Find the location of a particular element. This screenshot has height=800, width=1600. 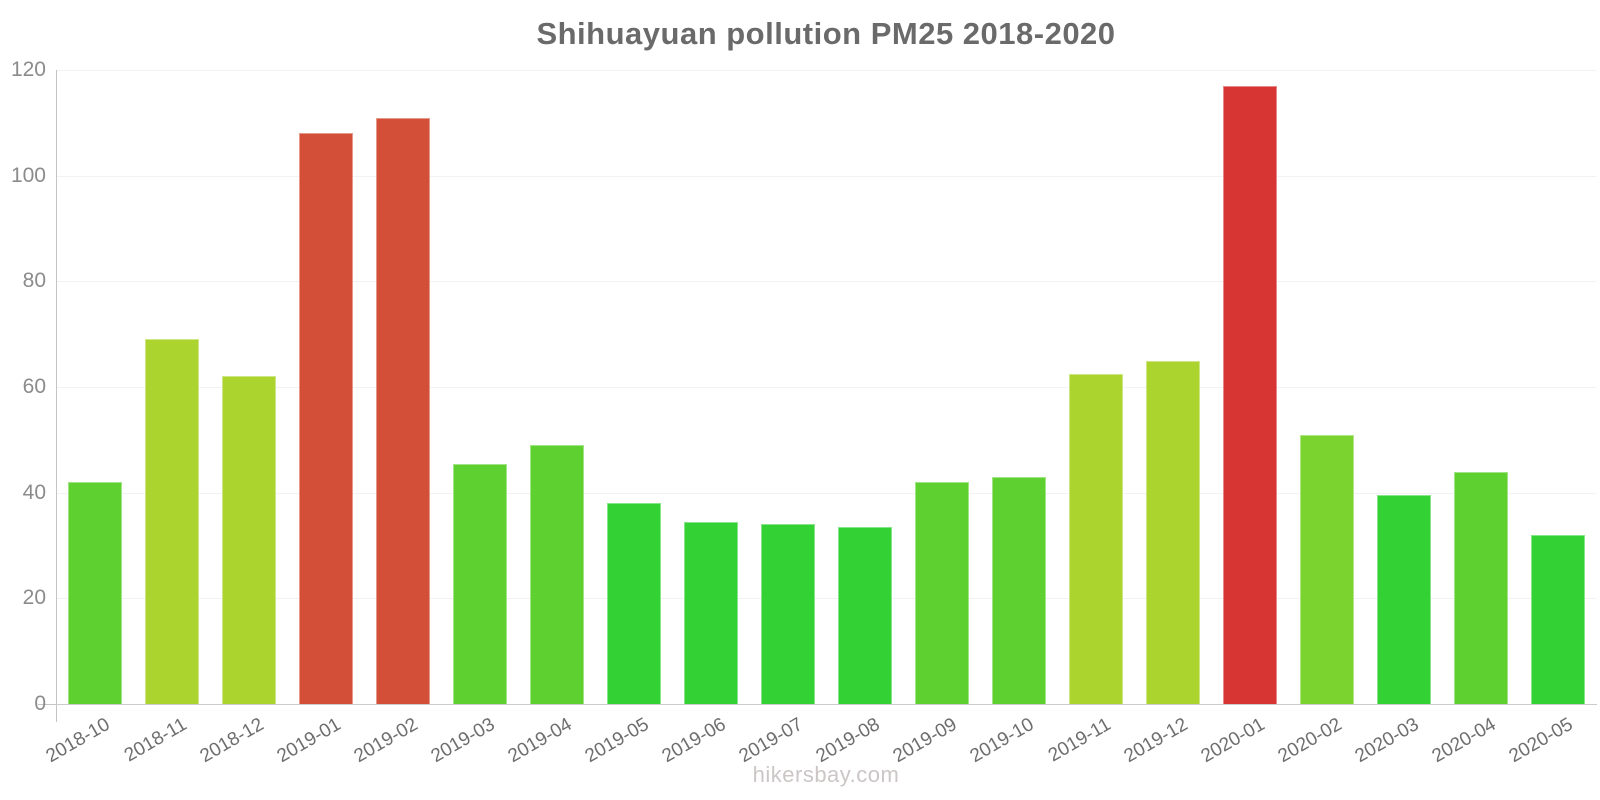

y-tick-label: 60 is located at coordinates (34, 386).